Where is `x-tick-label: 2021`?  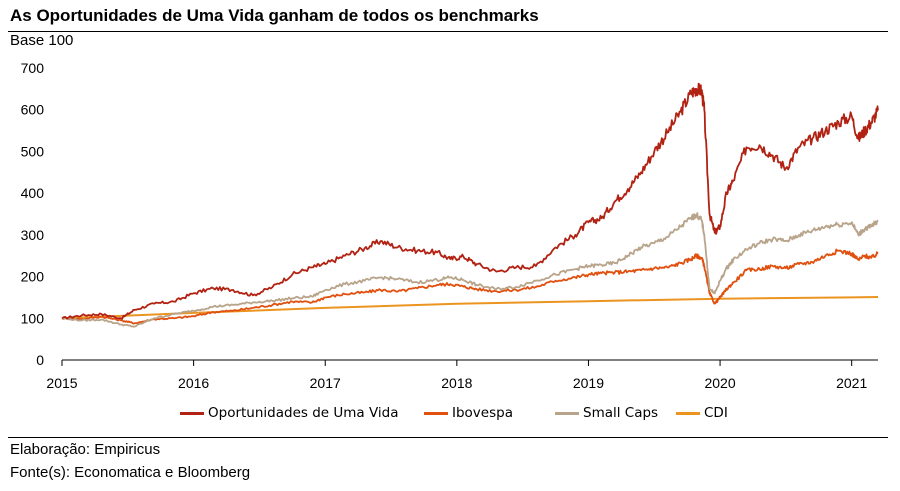
x-tick-label: 2021 is located at coordinates (851, 383).